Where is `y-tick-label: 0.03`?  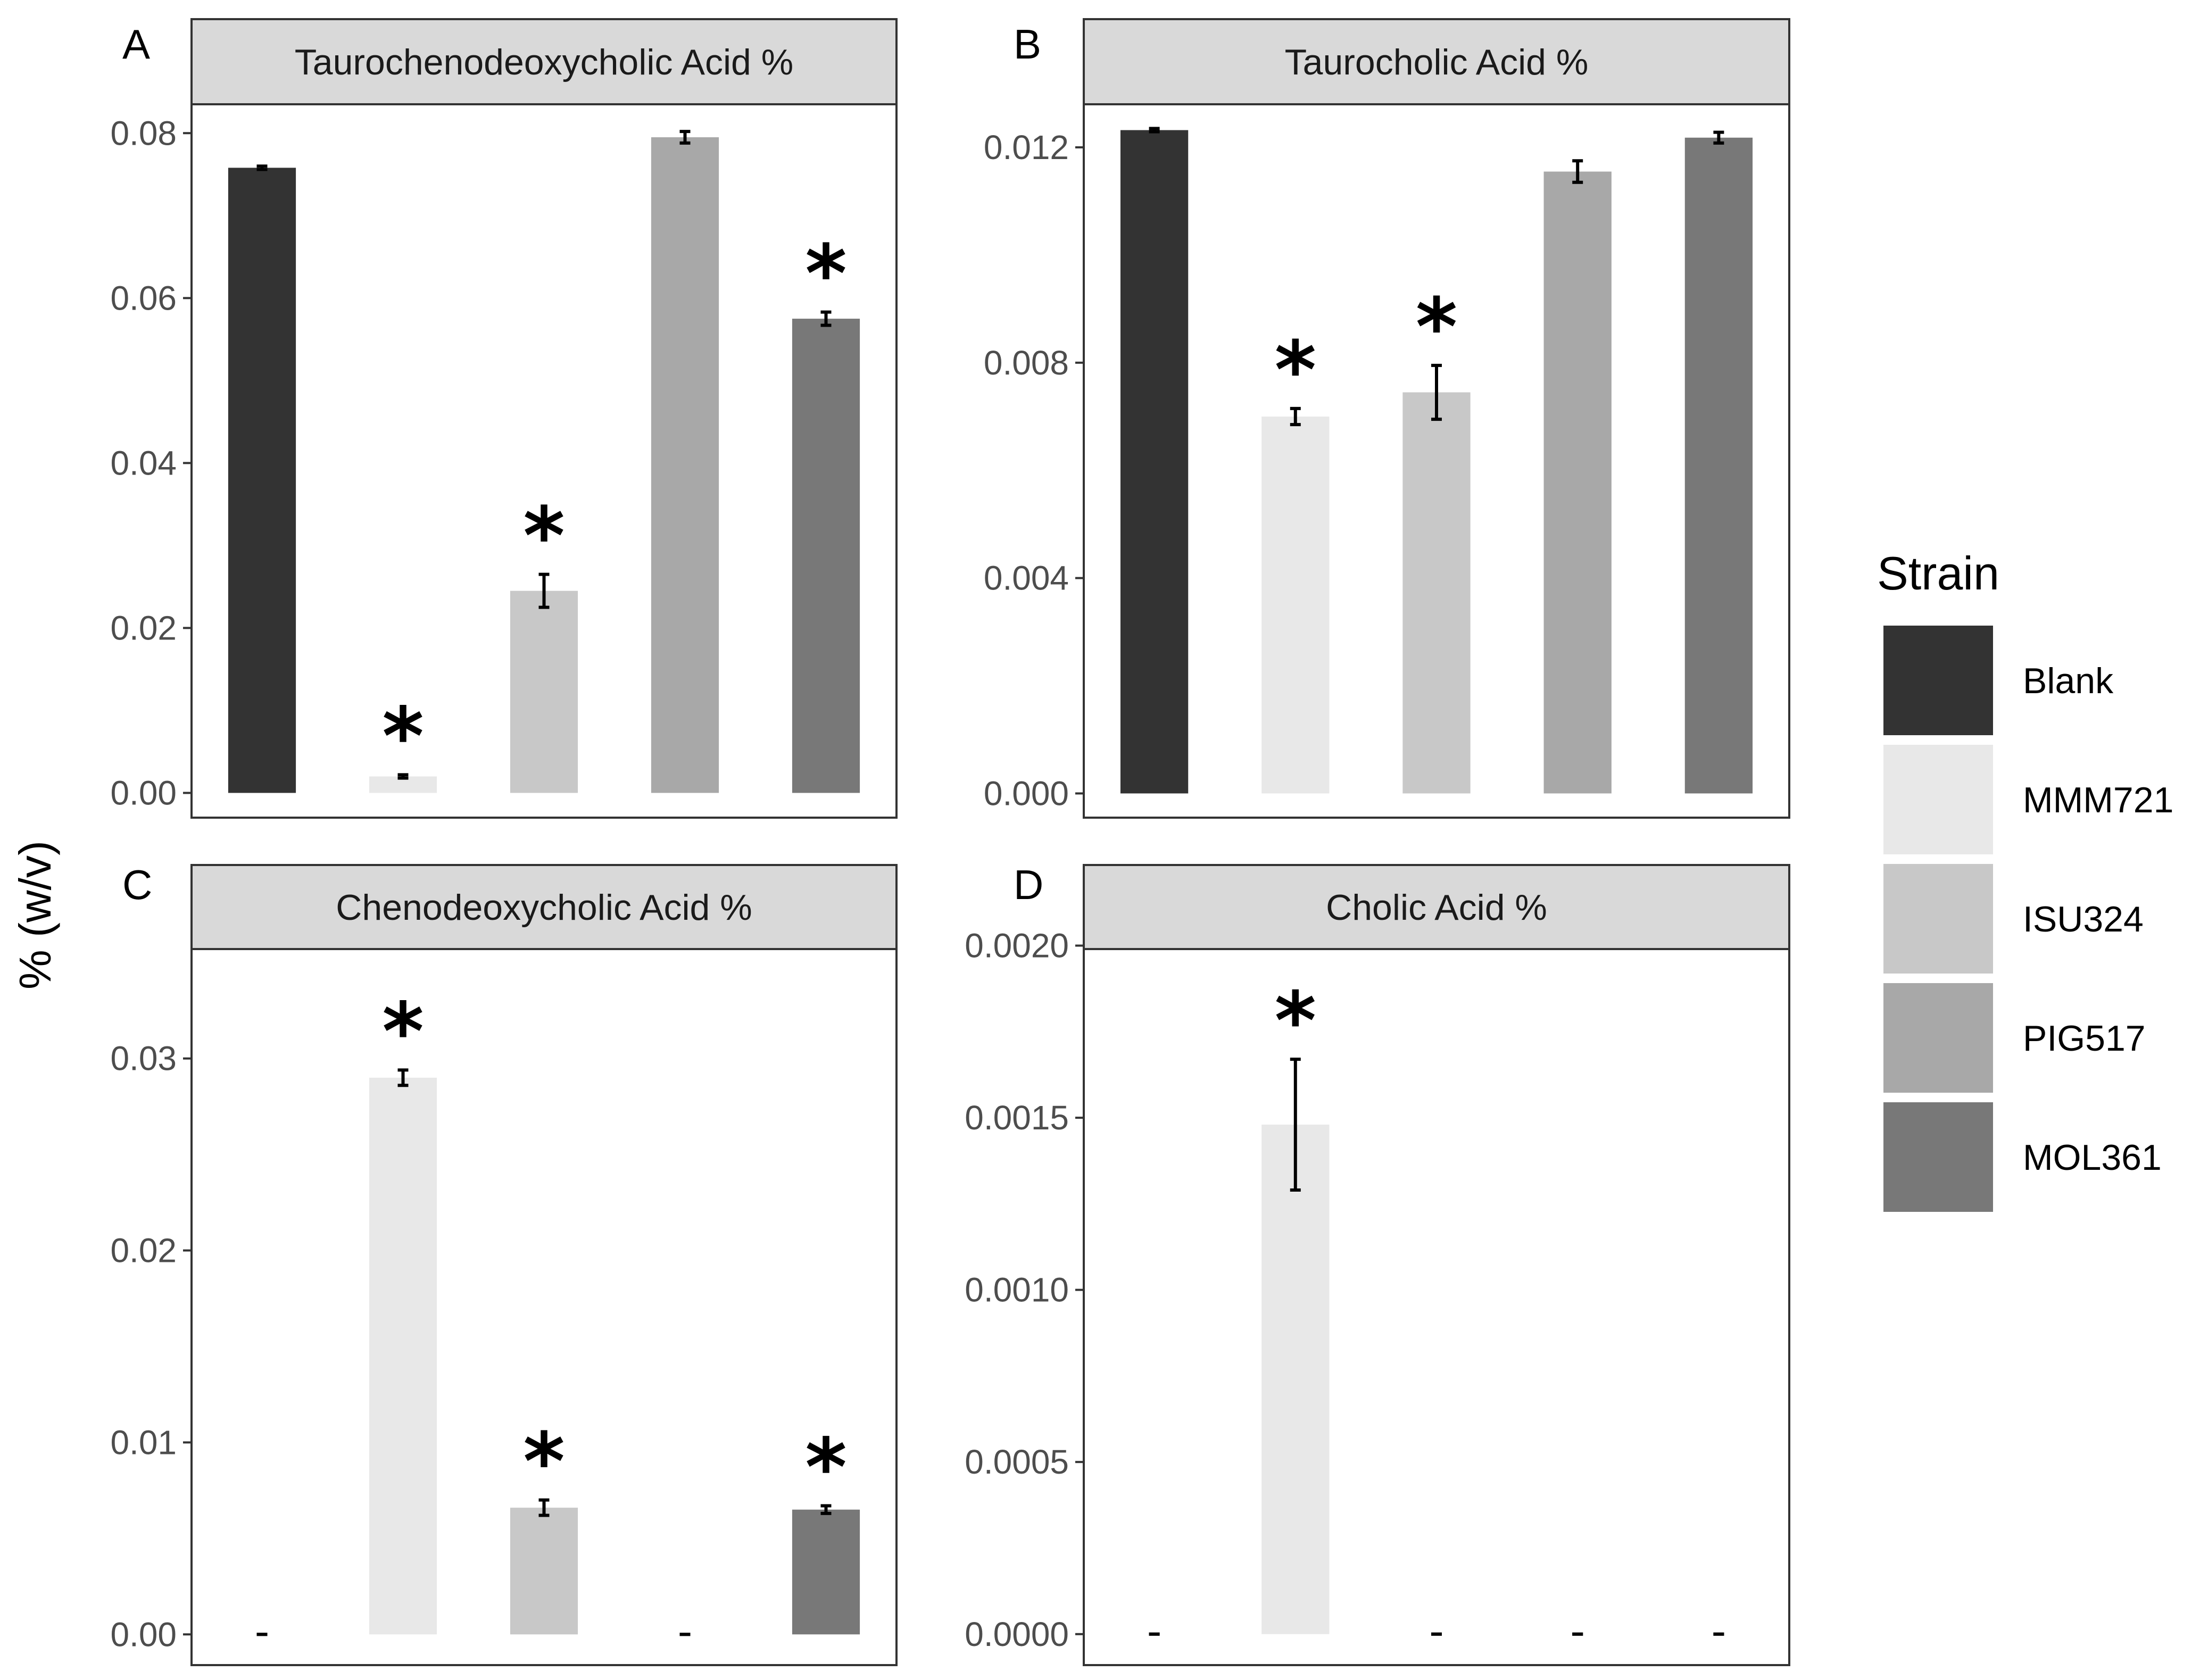
y-tick-label: 0.03 is located at coordinates (143, 1058).